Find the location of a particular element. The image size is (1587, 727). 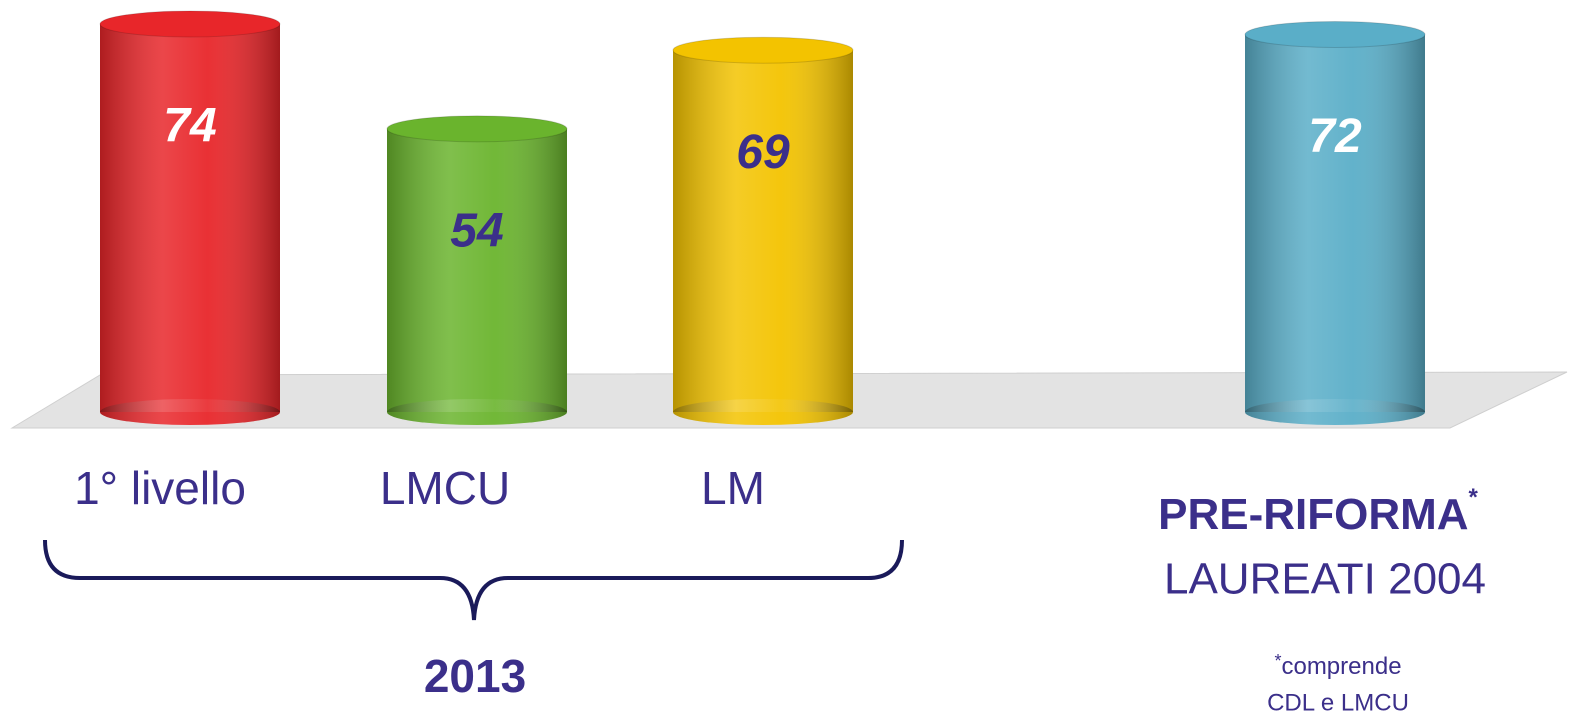

footnote-text: comprende is located at coordinates (1341, 666).